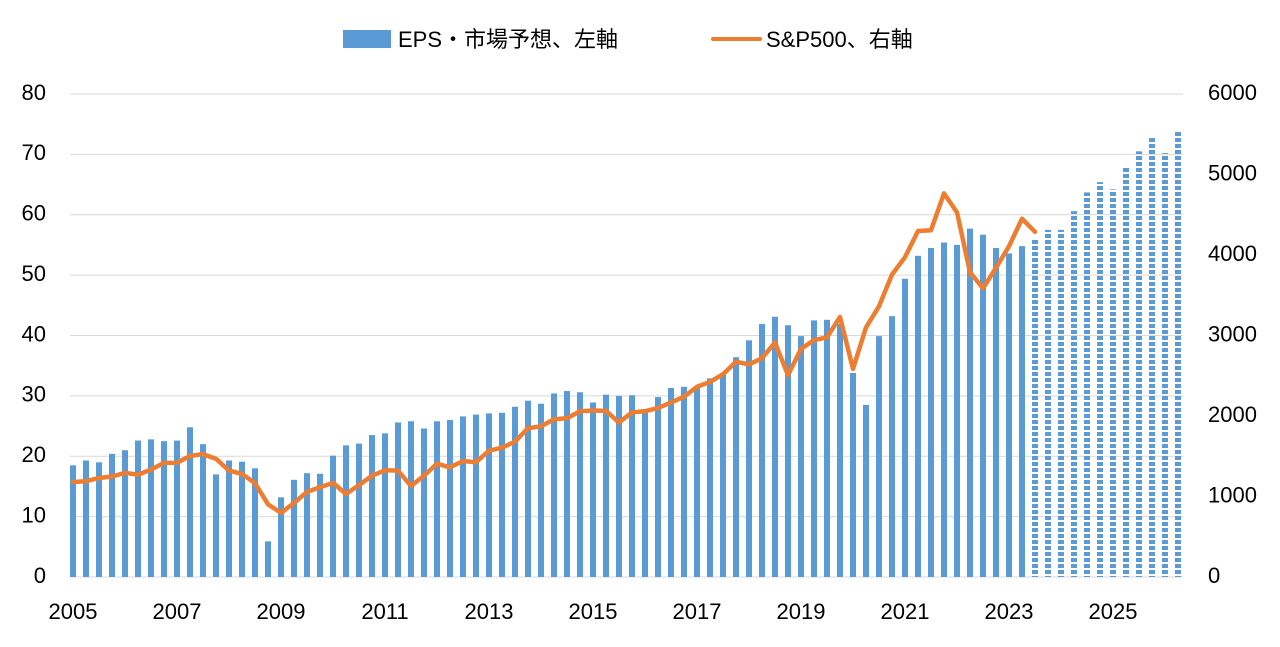 The image size is (1280, 647). I want to click on right-axis-ticks: 0 1000 2000 3000 4000 5000 6000, so click(1232, 334).